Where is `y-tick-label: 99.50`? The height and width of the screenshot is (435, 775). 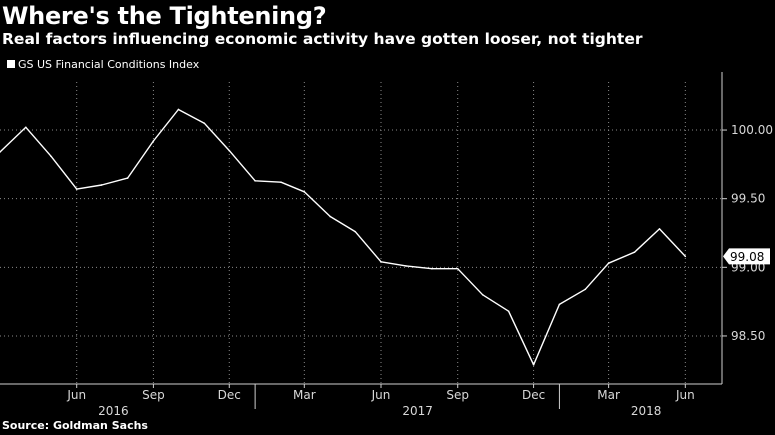 y-tick-label: 99.50 is located at coordinates (748, 199).